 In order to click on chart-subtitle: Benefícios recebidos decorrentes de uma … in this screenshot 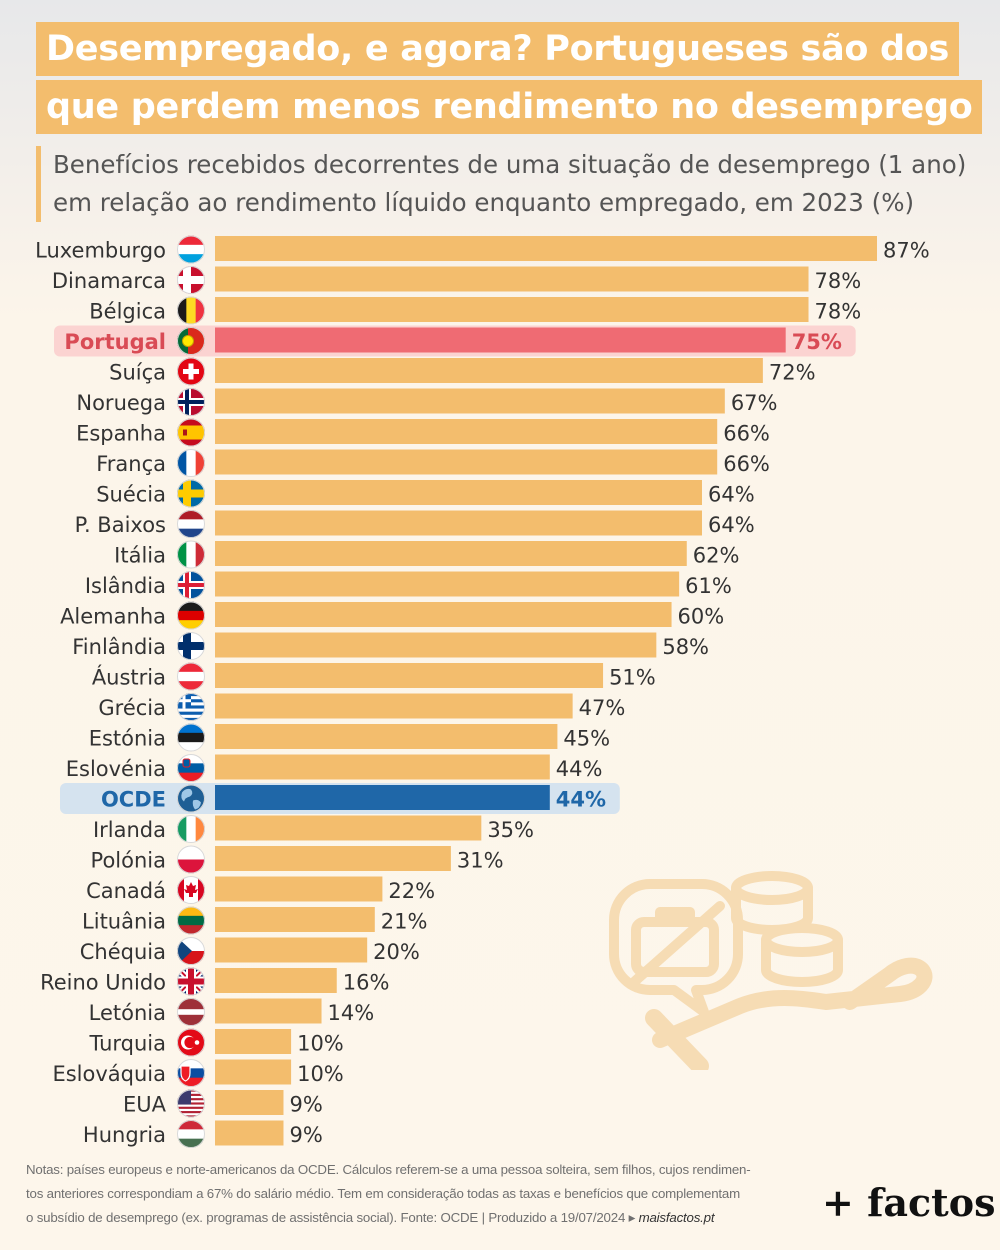, I will do `click(504, 184)`.